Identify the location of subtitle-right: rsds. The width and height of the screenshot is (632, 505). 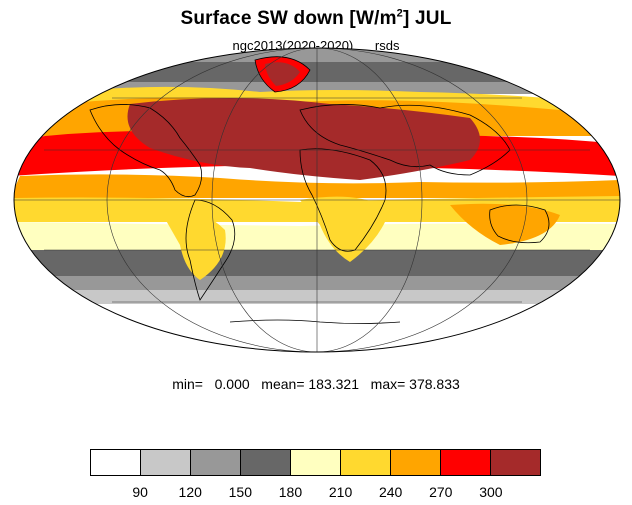
(387, 45).